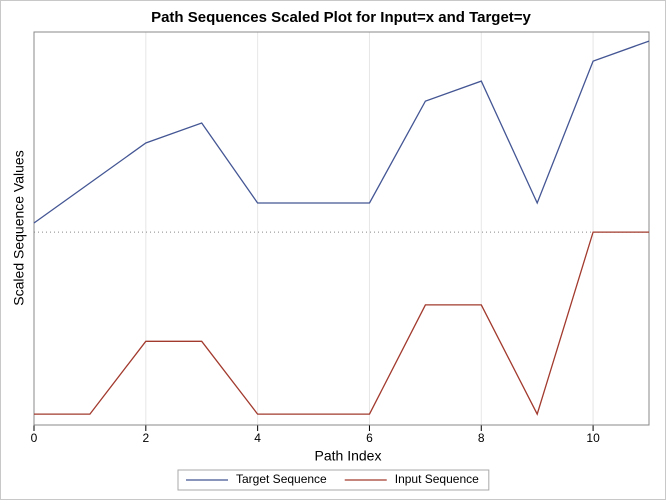 The image size is (666, 500). Describe the element at coordinates (145, 438) in the screenshot. I see `x-tick-label: 2` at that location.